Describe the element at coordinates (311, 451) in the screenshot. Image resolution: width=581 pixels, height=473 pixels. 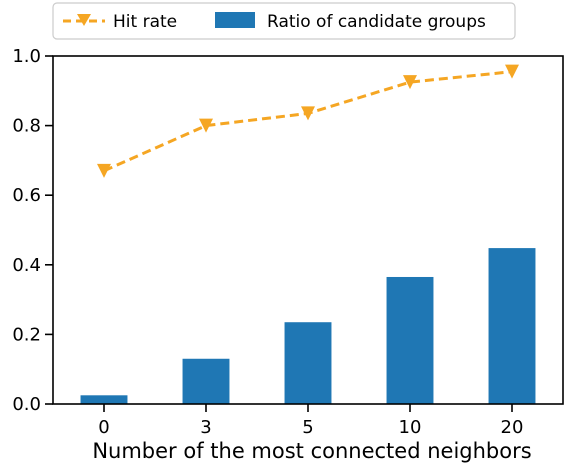
I see `x-axis-label: Number of the most connected neighbors` at that location.